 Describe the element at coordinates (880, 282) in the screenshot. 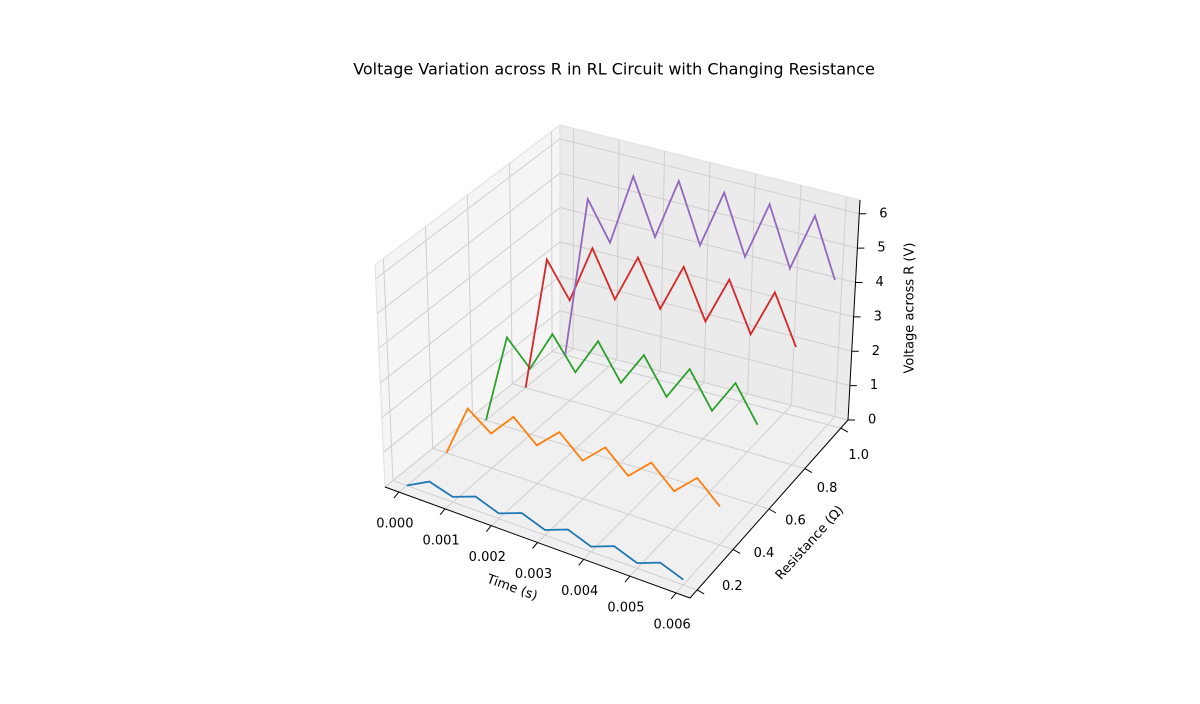

I see `z-tick-label: 4` at that location.